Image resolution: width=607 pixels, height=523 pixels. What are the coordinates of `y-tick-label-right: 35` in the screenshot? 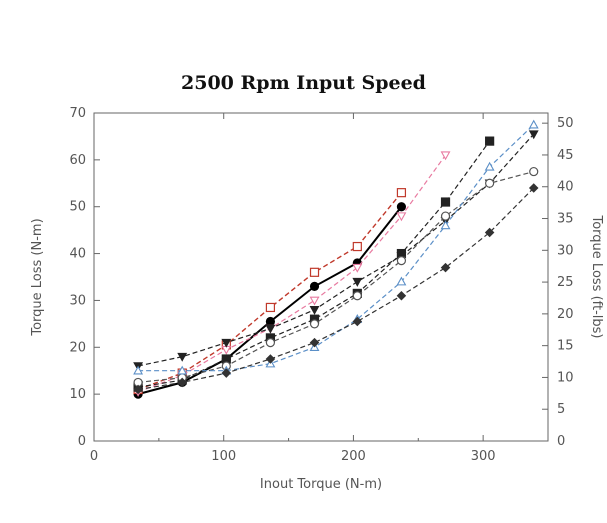 It's located at (565, 219).